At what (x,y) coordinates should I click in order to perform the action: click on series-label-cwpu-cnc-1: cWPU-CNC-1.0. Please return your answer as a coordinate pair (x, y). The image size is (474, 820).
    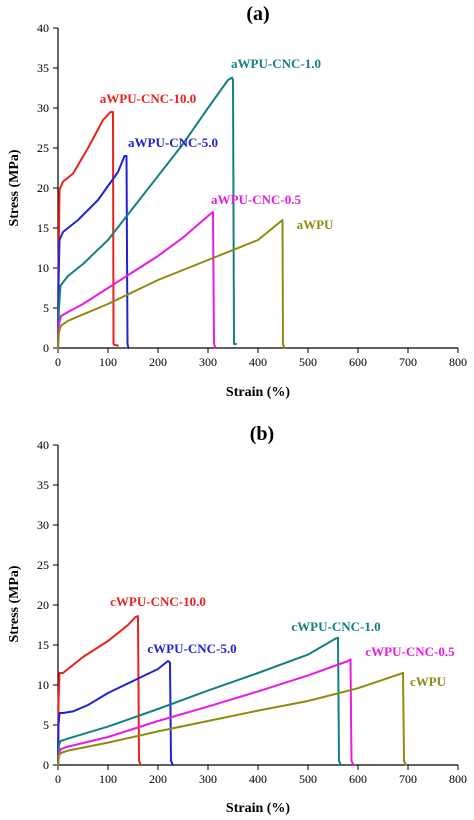
    Looking at the image, I should click on (335, 626).